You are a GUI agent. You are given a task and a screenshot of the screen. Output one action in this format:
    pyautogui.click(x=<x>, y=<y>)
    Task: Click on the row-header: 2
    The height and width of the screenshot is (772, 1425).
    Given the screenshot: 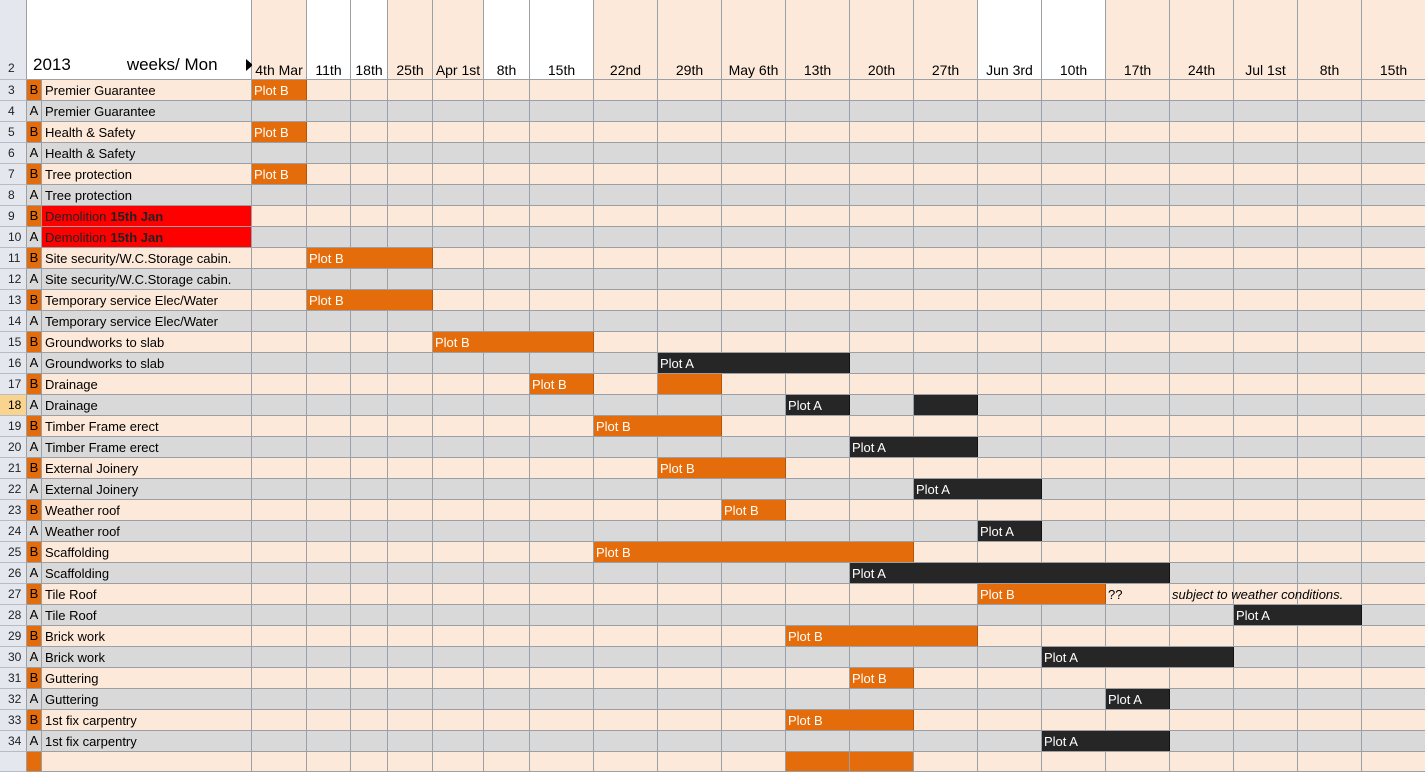 What is the action you would take?
    pyautogui.click(x=13, y=40)
    